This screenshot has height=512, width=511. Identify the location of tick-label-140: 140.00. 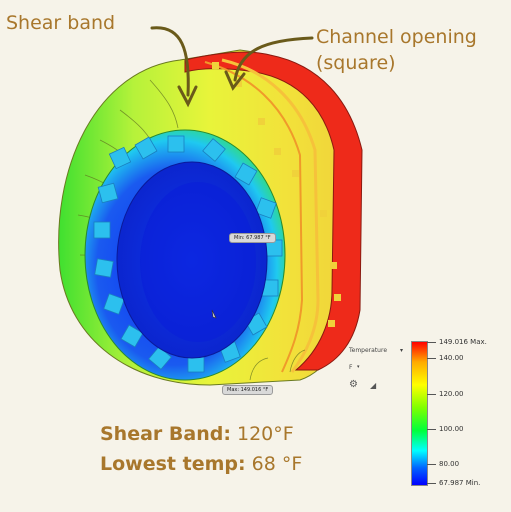
(451, 358).